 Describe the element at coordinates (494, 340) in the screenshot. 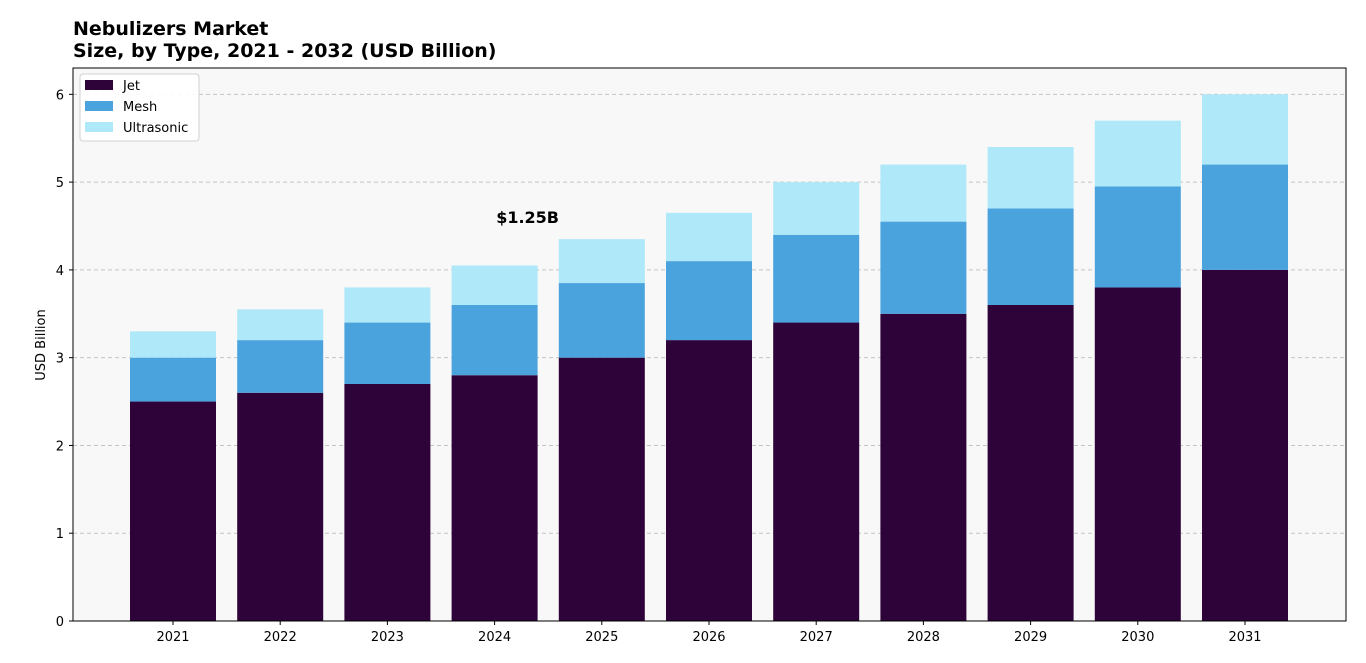

I see `bar-mesh-2024` at that location.